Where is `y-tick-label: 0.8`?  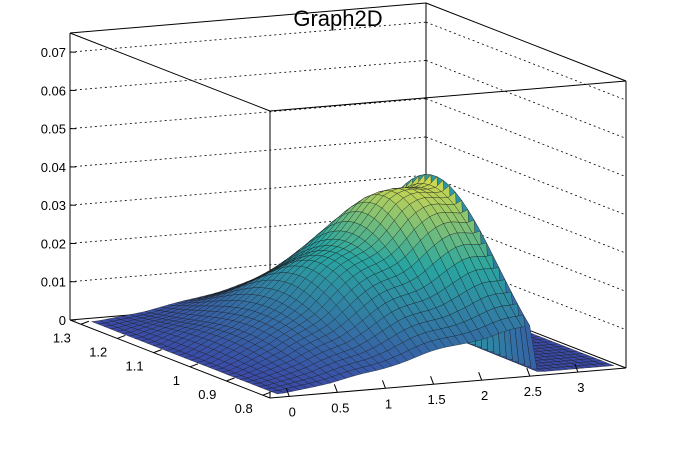 y-tick-label: 0.8 is located at coordinates (244, 408).